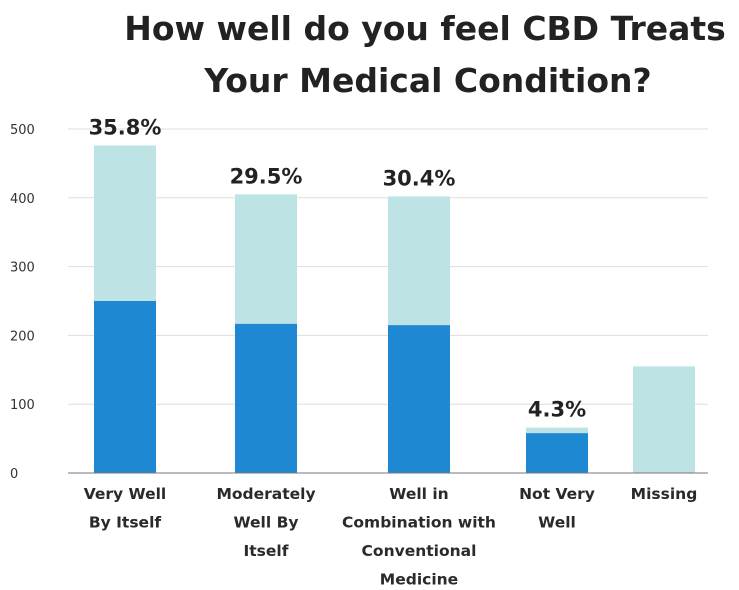 Image resolution: width=739 pixels, height=590 pixels. I want to click on x-tick-label-line: Combination with, so click(419, 523).